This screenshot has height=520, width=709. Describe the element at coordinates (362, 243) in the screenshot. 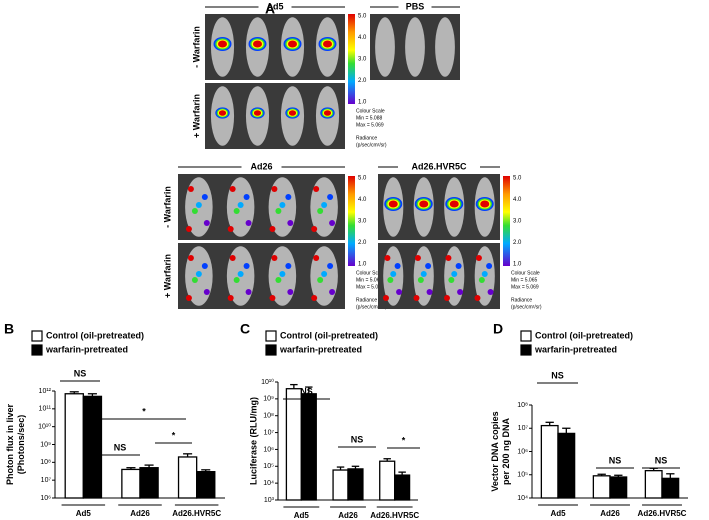

I see `scale-label: 2.0` at that location.